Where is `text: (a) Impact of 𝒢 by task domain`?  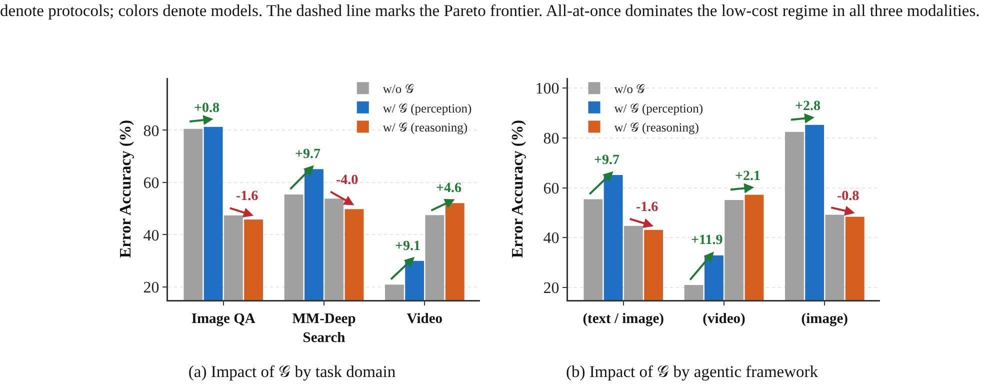 text: (a) Impact of 𝒢 by task domain is located at coordinates (292, 372).